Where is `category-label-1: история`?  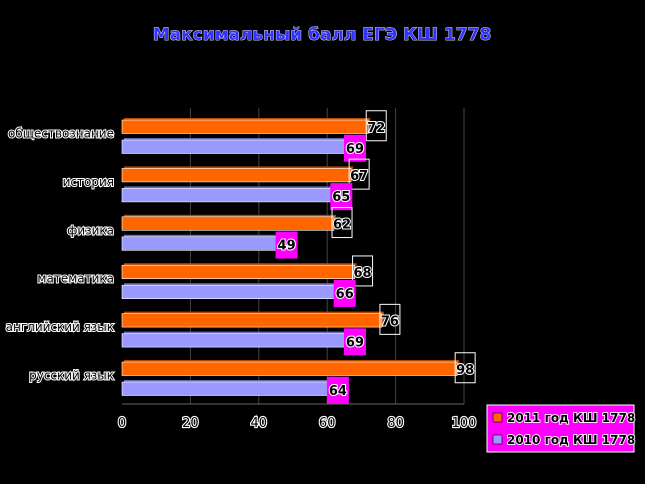
category-label-1: история is located at coordinates (88, 182).